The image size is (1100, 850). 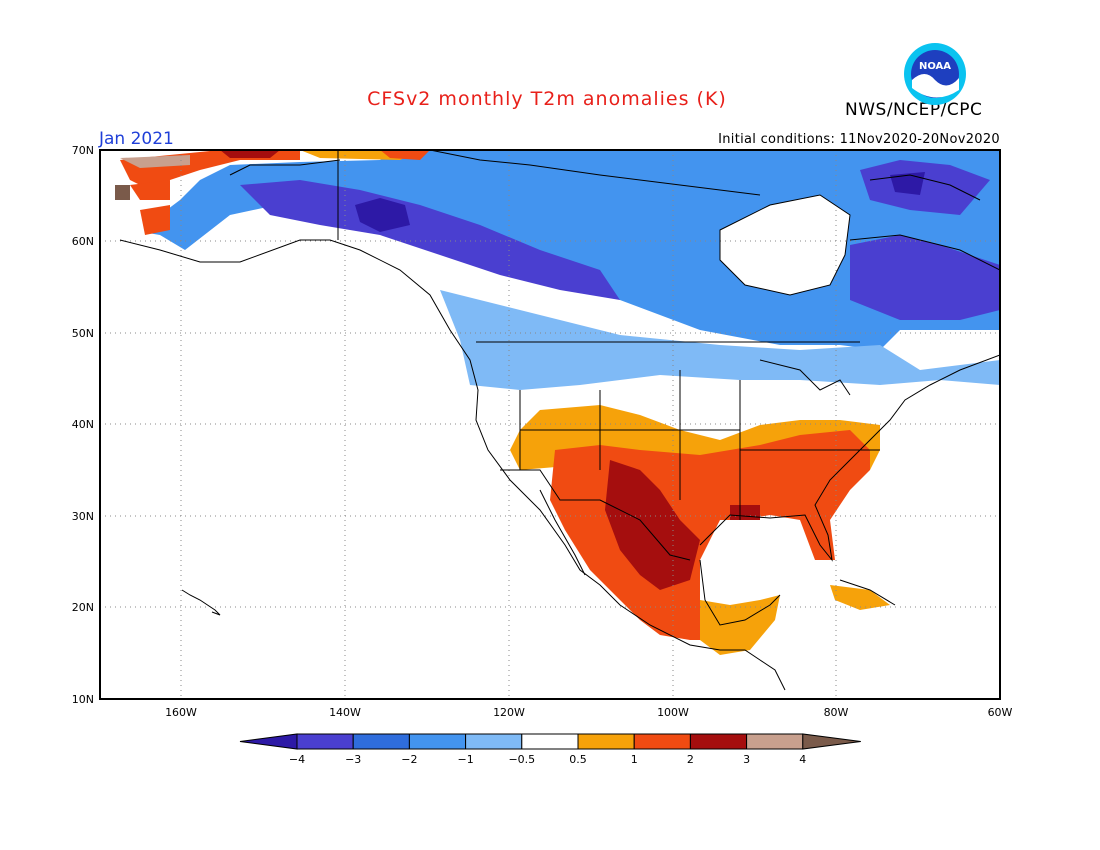 I want to click on lat-tick-label: 40N, so click(x=83, y=424).